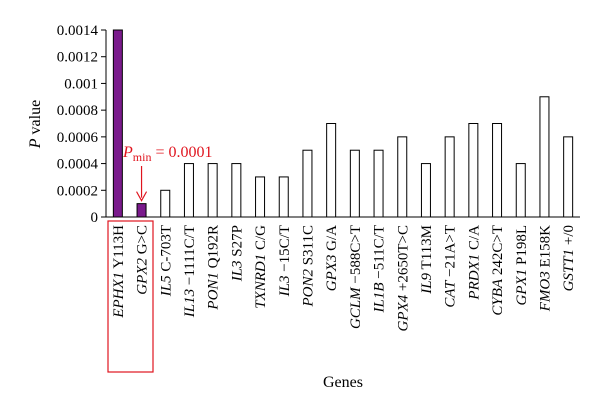 The height and width of the screenshot is (413, 600). I want to click on x-axis-label: Genes, so click(343, 382).